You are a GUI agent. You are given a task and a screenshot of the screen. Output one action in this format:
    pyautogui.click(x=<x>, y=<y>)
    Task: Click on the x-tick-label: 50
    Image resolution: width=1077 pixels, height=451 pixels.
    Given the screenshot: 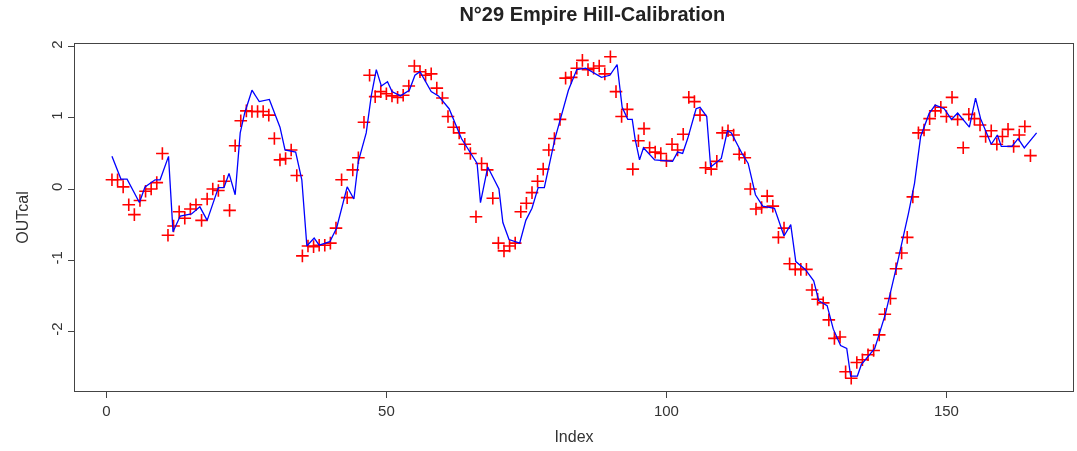 What is the action you would take?
    pyautogui.click(x=386, y=410)
    